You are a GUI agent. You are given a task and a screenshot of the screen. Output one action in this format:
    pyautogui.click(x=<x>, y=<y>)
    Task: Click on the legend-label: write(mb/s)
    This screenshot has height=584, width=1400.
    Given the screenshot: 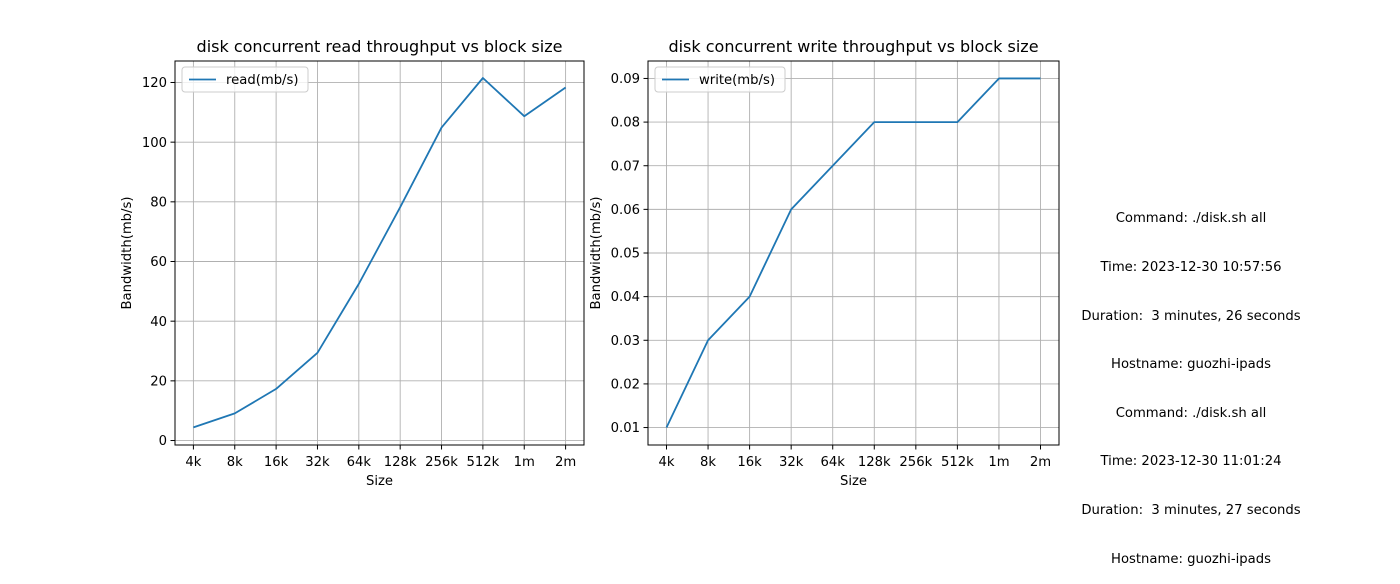 What is the action you would take?
    pyautogui.click(x=737, y=80)
    